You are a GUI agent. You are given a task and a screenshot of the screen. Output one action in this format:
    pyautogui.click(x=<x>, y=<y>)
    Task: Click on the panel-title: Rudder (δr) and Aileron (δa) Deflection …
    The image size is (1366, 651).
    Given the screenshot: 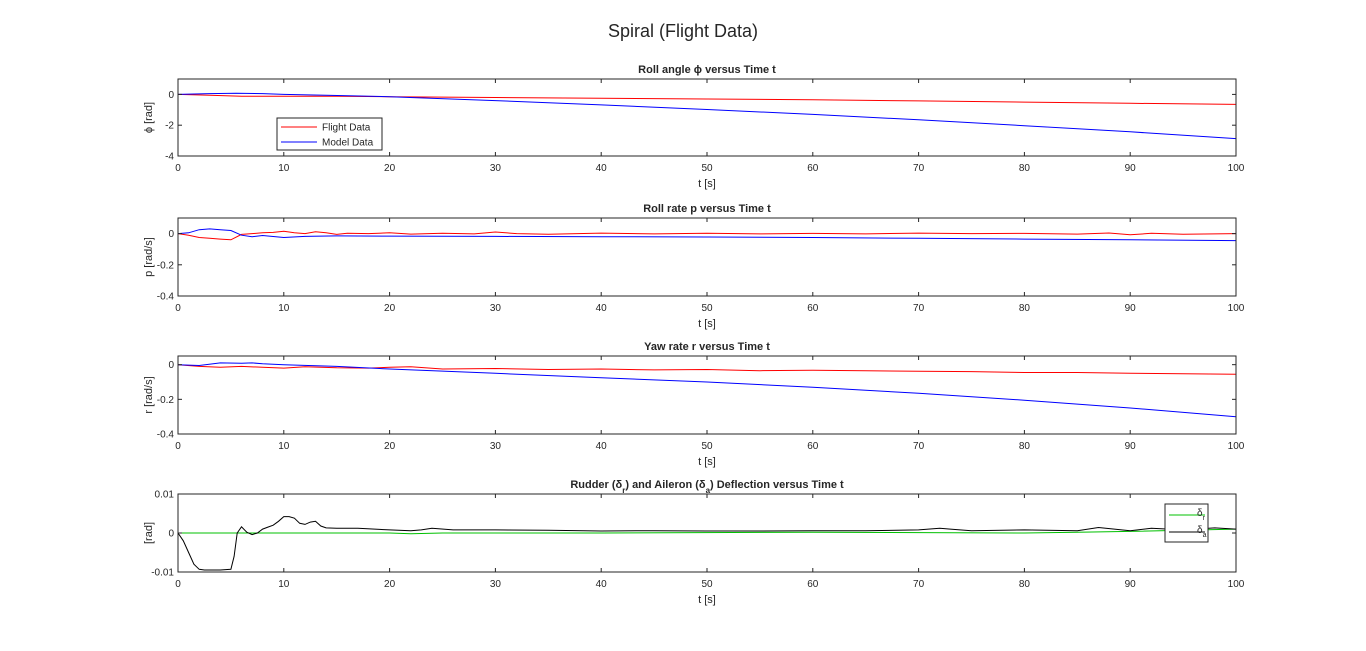 What is the action you would take?
    pyautogui.click(x=707, y=487)
    